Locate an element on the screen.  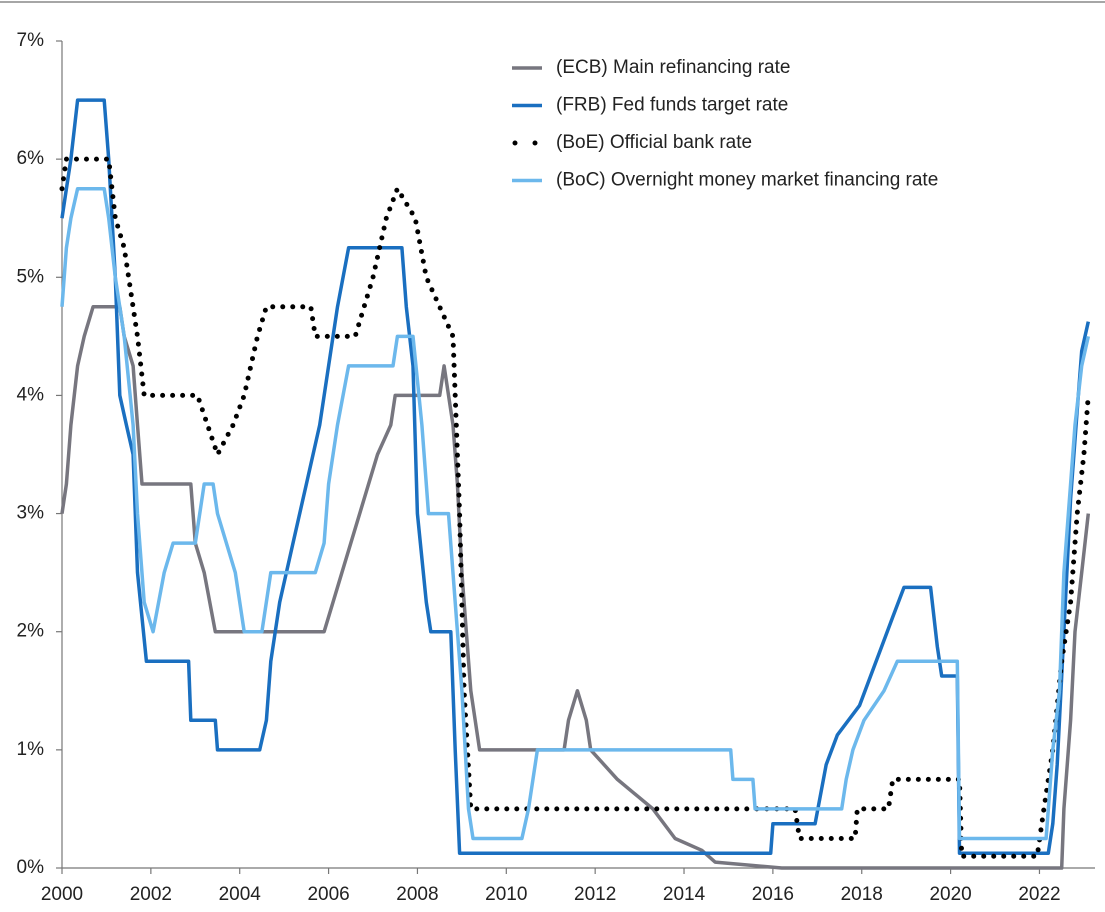
legend-label: (BoE) Official bank rate is located at coordinates (654, 142).